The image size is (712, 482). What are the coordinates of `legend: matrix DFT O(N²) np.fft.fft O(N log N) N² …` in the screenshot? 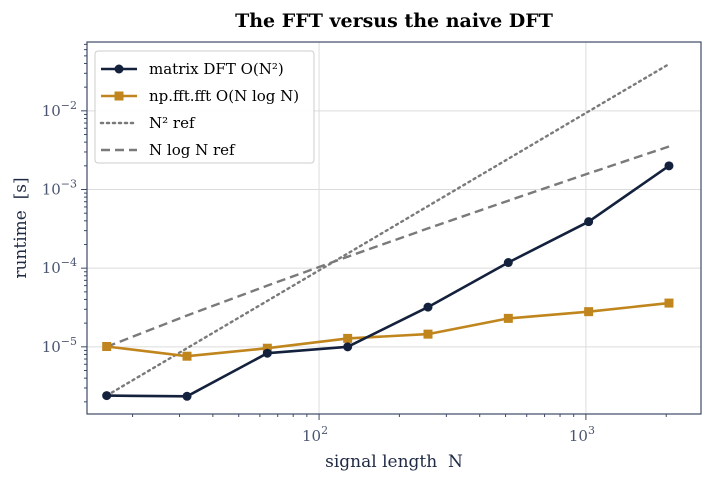 It's located at (204, 107).